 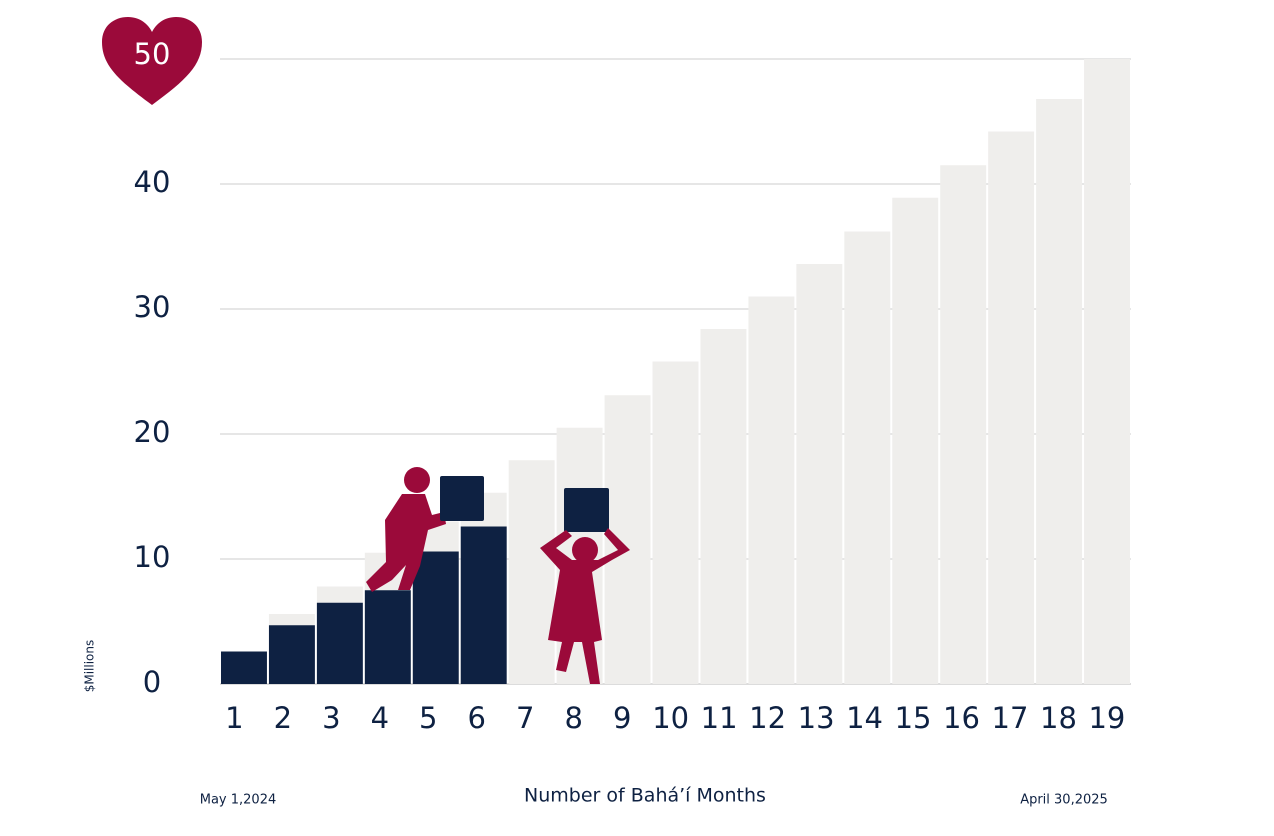 What do you see at coordinates (152, 432) in the screenshot?
I see `y-tick-label: 20` at bounding box center [152, 432].